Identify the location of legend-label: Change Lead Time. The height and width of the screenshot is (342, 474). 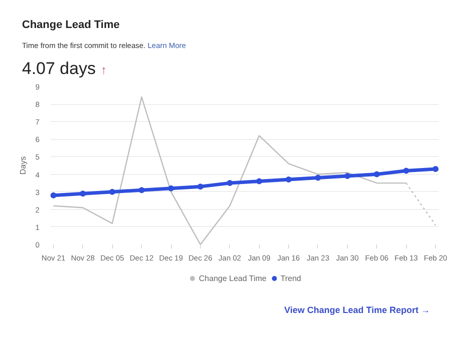
(232, 278).